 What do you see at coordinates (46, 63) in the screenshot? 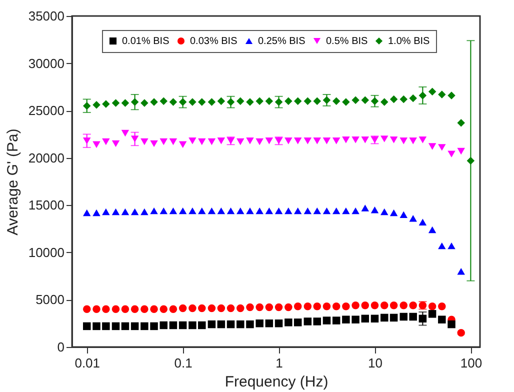
I see `y-tick-label: 30000` at bounding box center [46, 63].